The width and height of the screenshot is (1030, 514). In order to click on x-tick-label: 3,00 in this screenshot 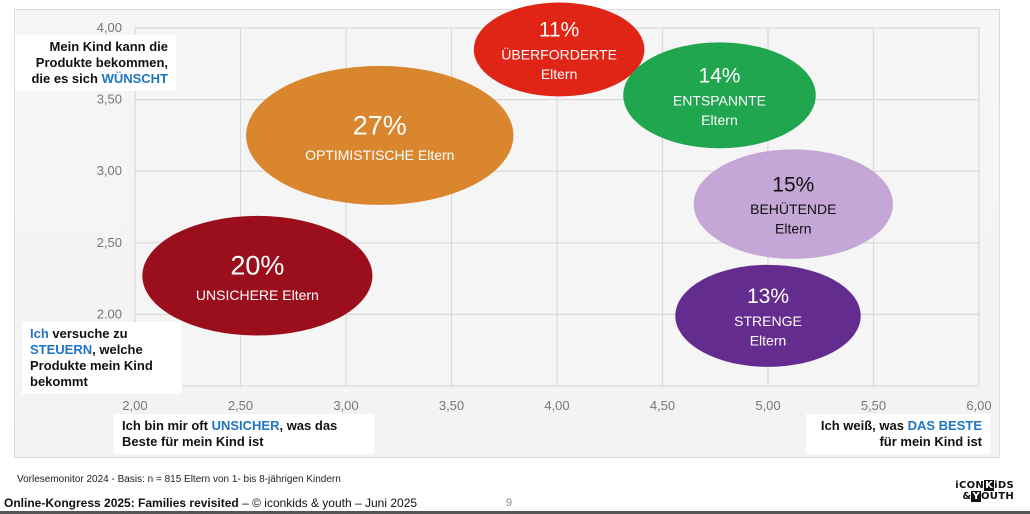, I will do `click(345, 405)`.